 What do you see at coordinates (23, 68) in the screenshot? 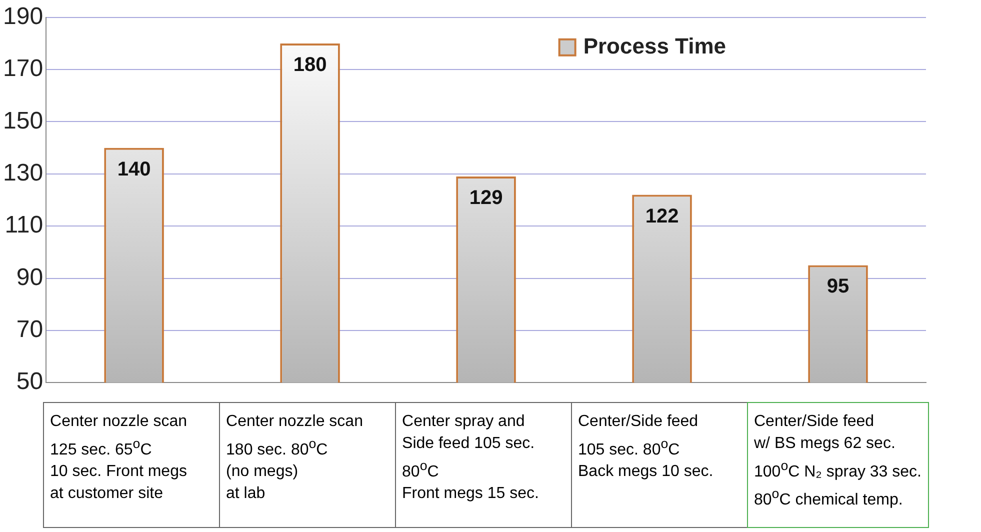
I see `y-tick-label: 170` at bounding box center [23, 68].